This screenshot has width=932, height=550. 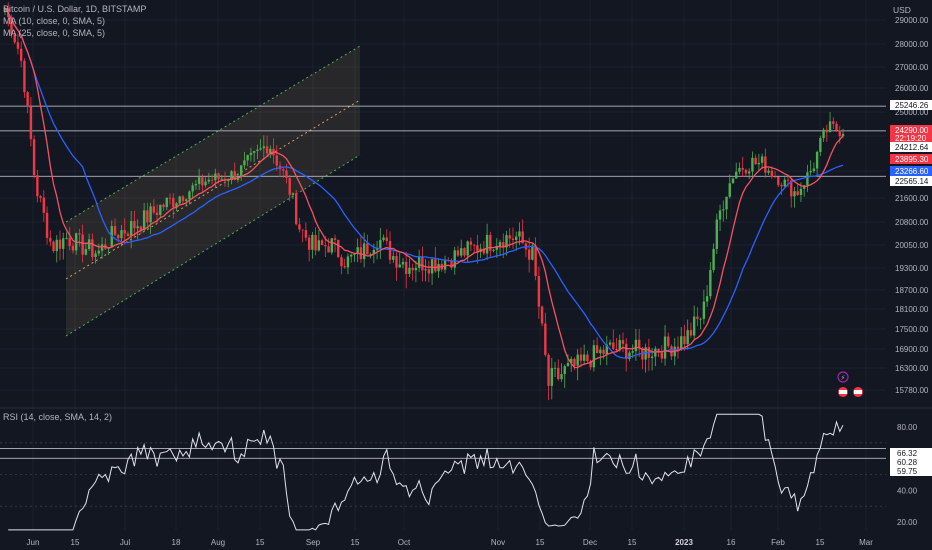 I want to click on lightning-glyph: ⚡, so click(x=843, y=378).